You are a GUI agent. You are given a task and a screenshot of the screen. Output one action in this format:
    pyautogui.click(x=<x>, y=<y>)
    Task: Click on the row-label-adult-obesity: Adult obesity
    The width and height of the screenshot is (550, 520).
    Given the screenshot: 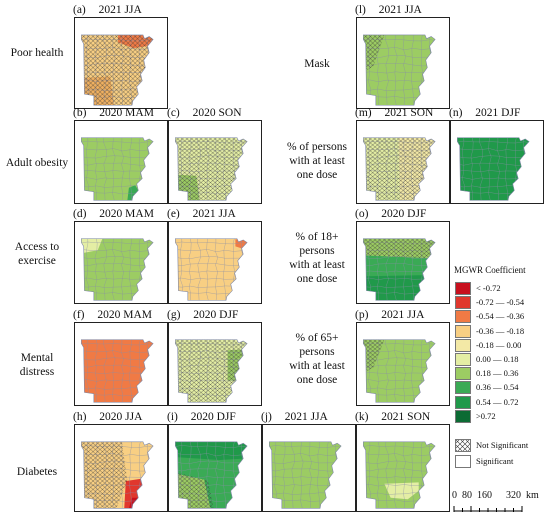 What is the action you would take?
    pyautogui.click(x=37, y=163)
    